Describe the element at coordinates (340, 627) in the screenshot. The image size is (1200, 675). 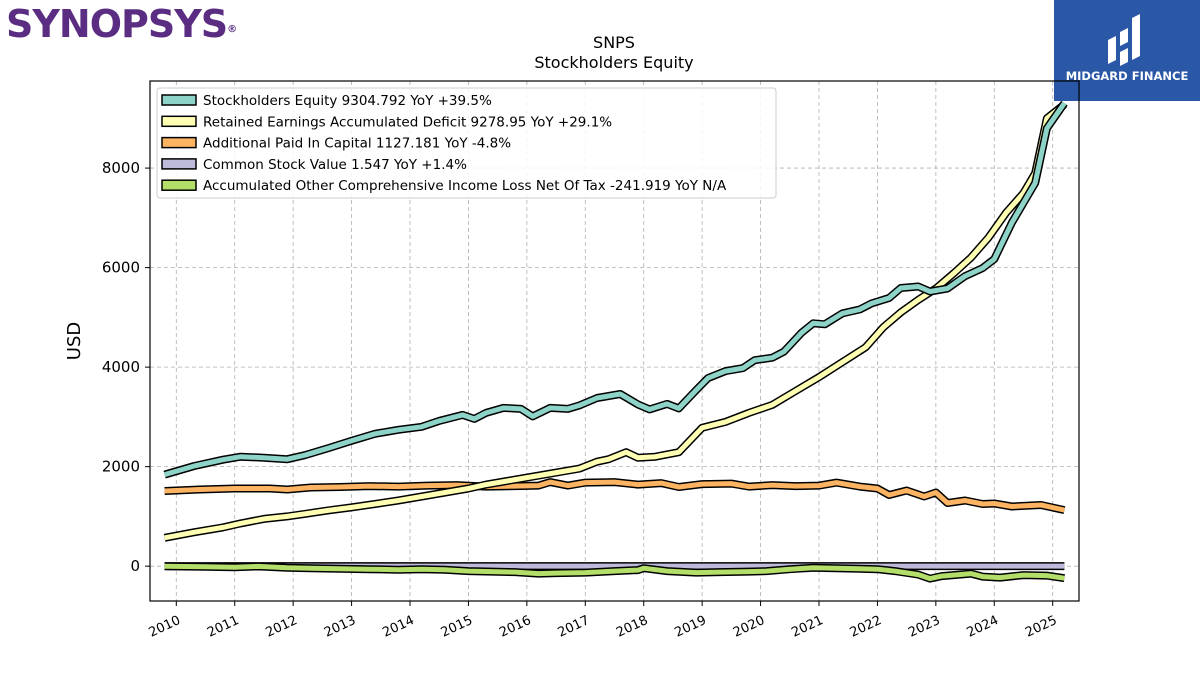
I see `x-tick-label: 2013` at that location.